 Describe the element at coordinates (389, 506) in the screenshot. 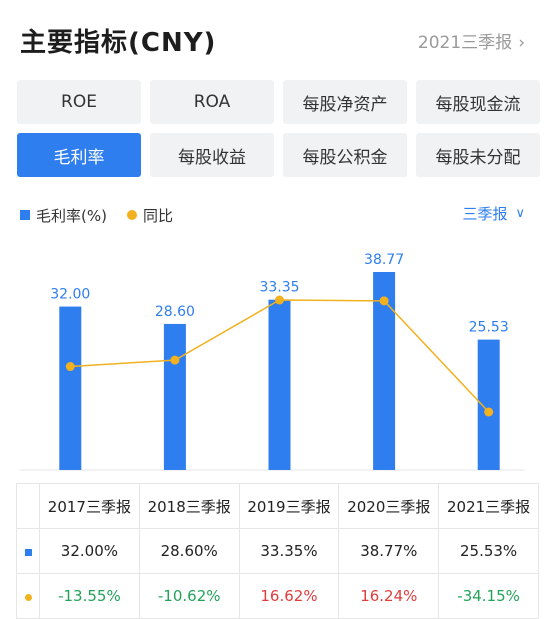

I see `table-header-cell: 2020三季报` at that location.